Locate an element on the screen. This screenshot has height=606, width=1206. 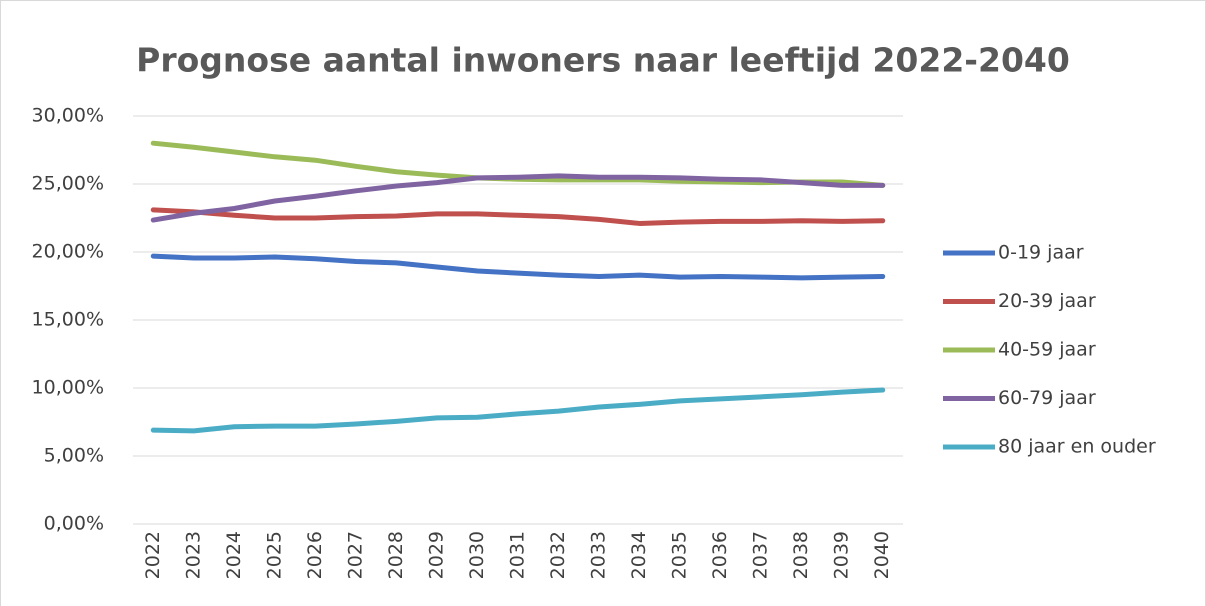
x-tick-label: 2025 is located at coordinates (274, 555).